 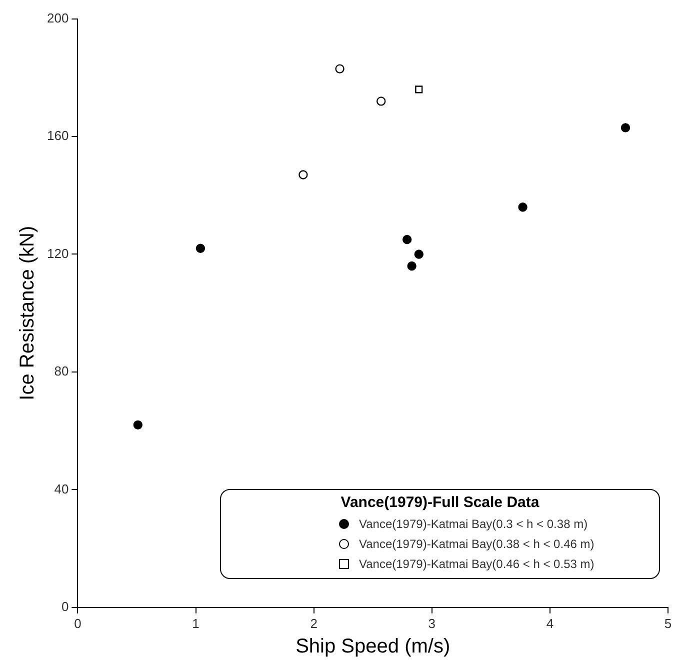 I want to click on legend-title: Vance(1979)-Full Scale Data, so click(x=440, y=503).